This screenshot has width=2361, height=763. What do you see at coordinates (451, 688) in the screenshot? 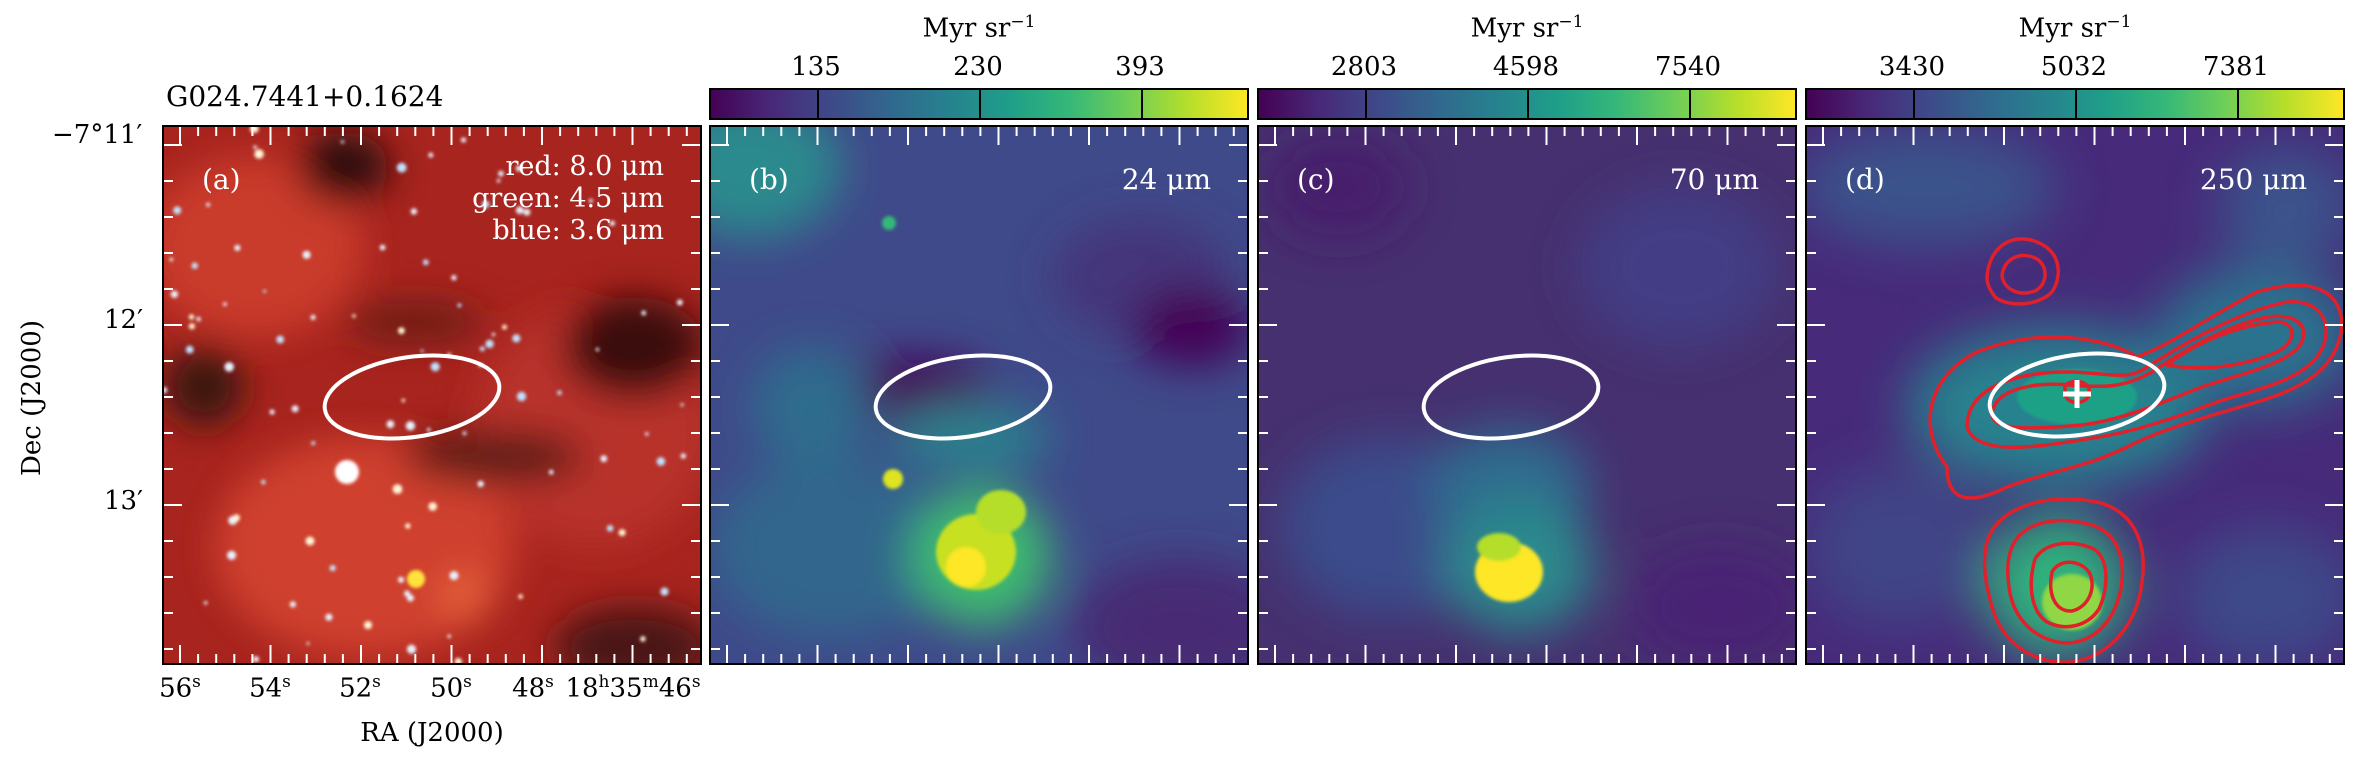
I see `ra-tick-label: 50s` at bounding box center [451, 688].